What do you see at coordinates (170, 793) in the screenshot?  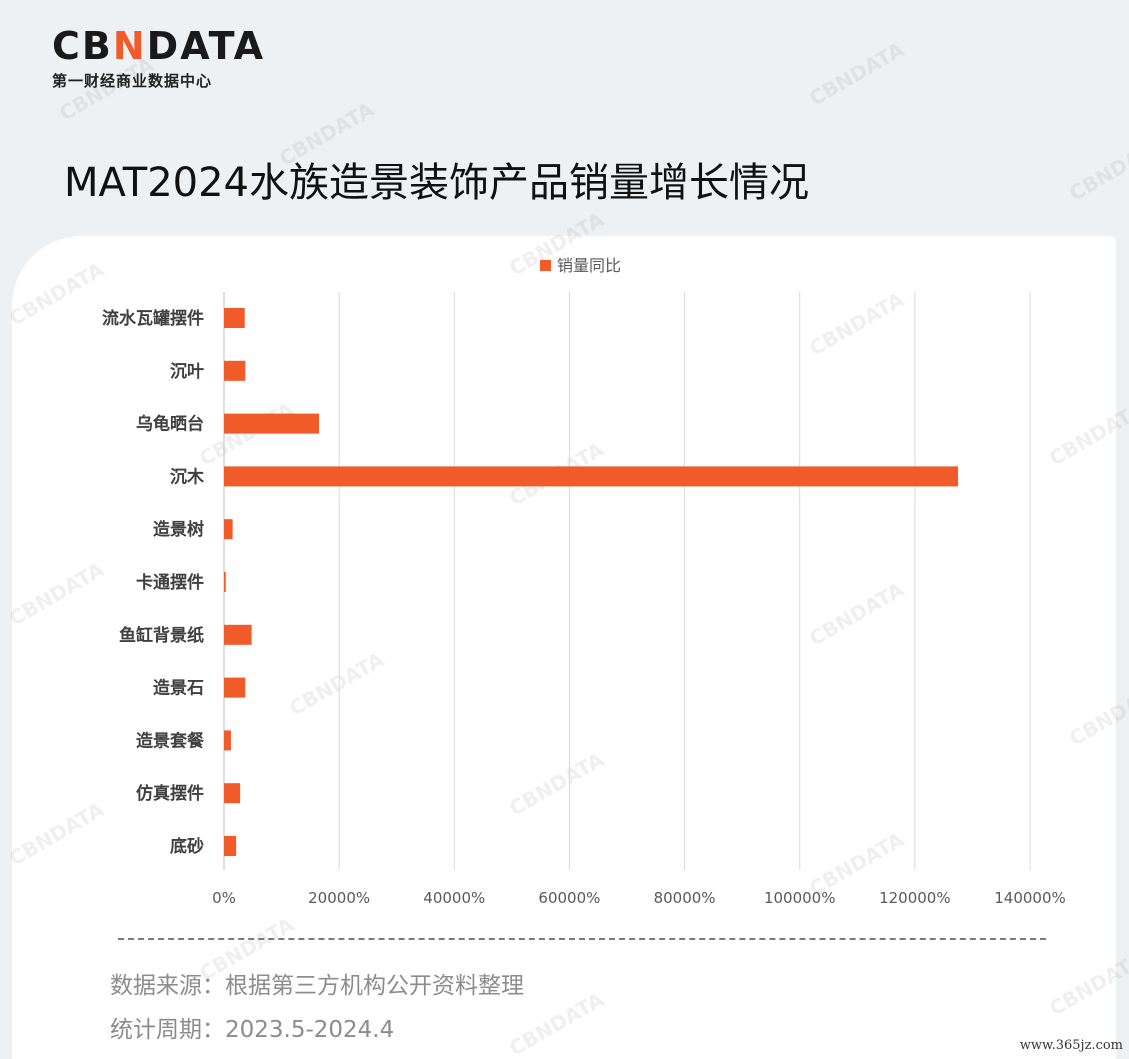 I see `category-label: 仿真摆件` at bounding box center [170, 793].